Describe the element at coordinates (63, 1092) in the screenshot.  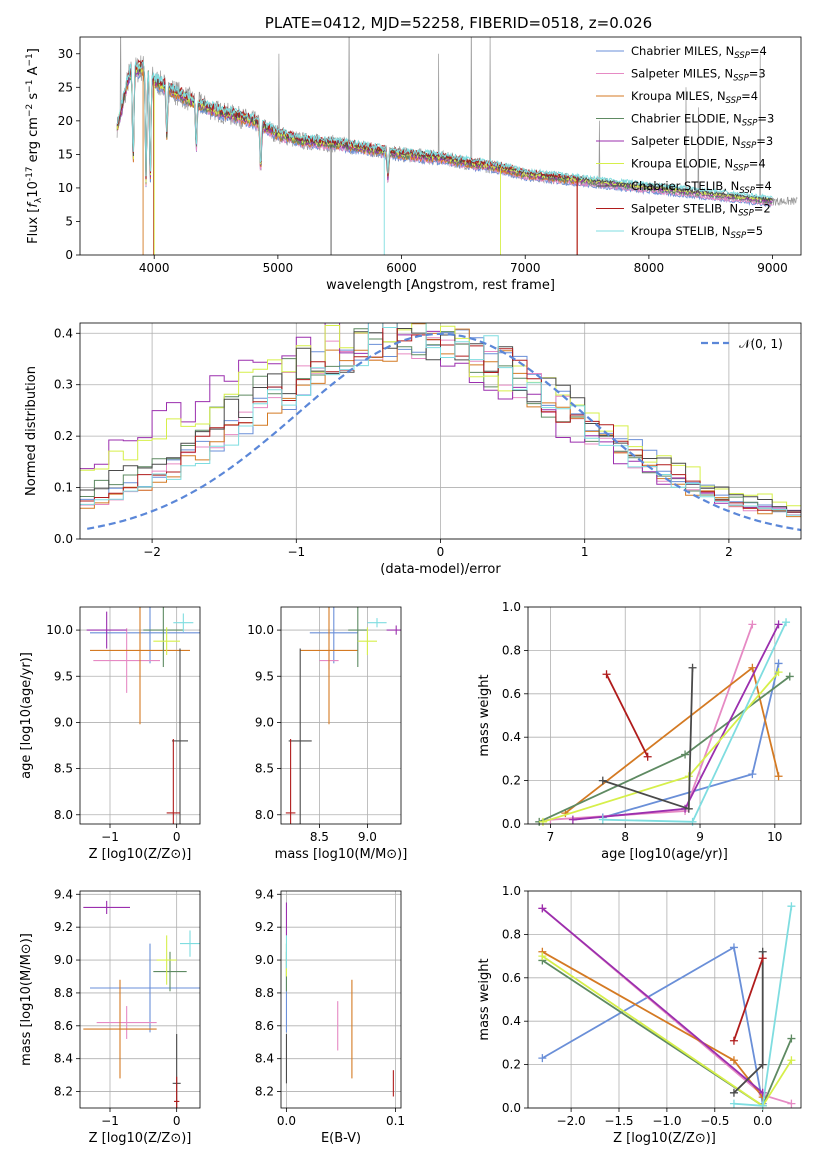
I see `y-tick-label: 8.2` at that location.